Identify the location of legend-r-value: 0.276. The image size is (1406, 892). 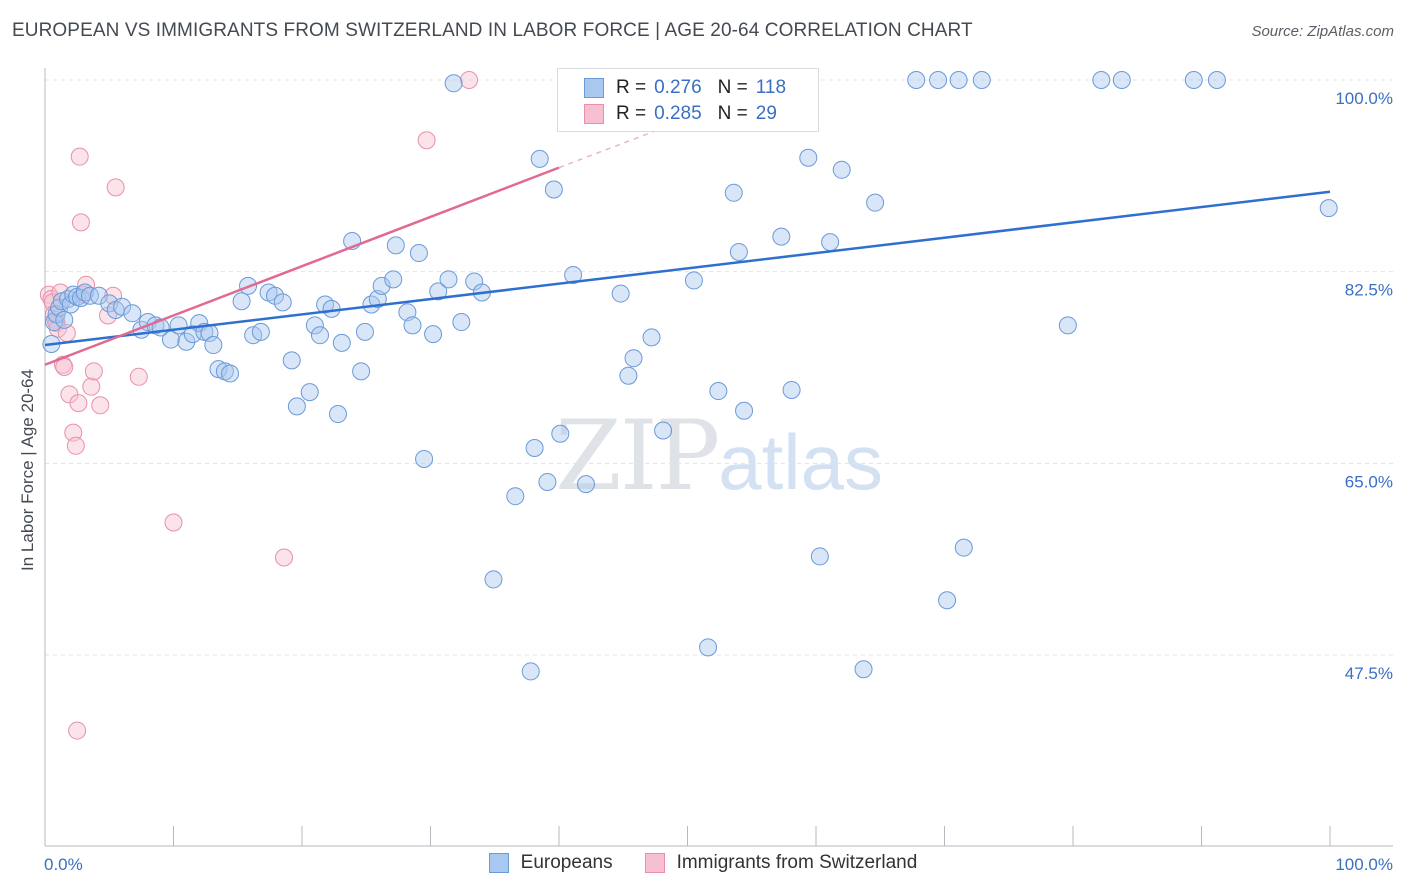
(678, 87).